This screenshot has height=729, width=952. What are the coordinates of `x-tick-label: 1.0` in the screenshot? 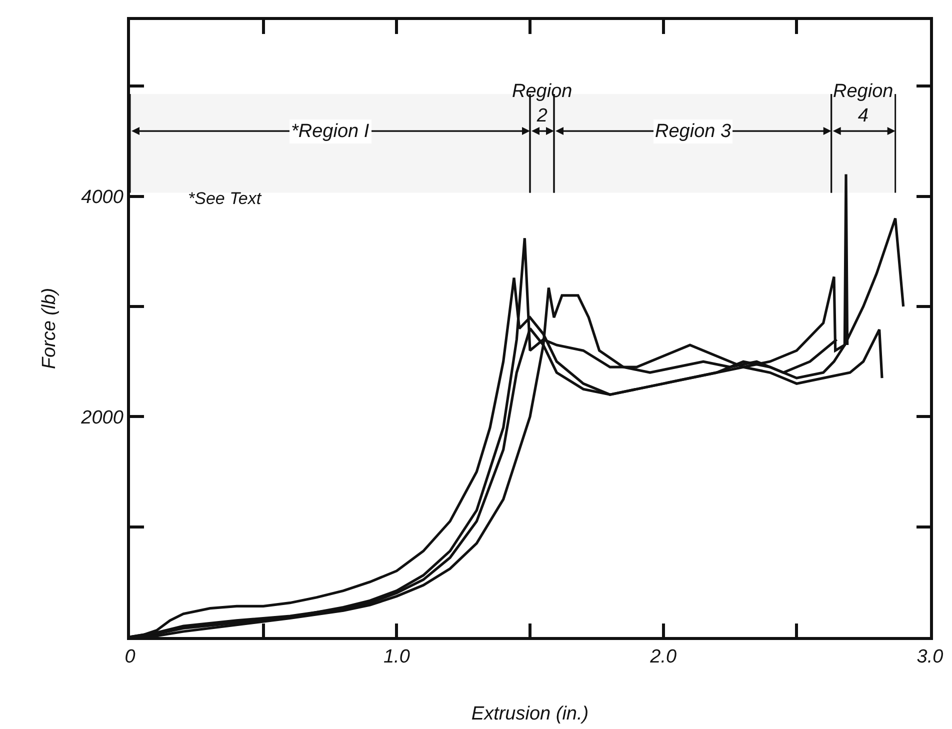 It's located at (396, 657).